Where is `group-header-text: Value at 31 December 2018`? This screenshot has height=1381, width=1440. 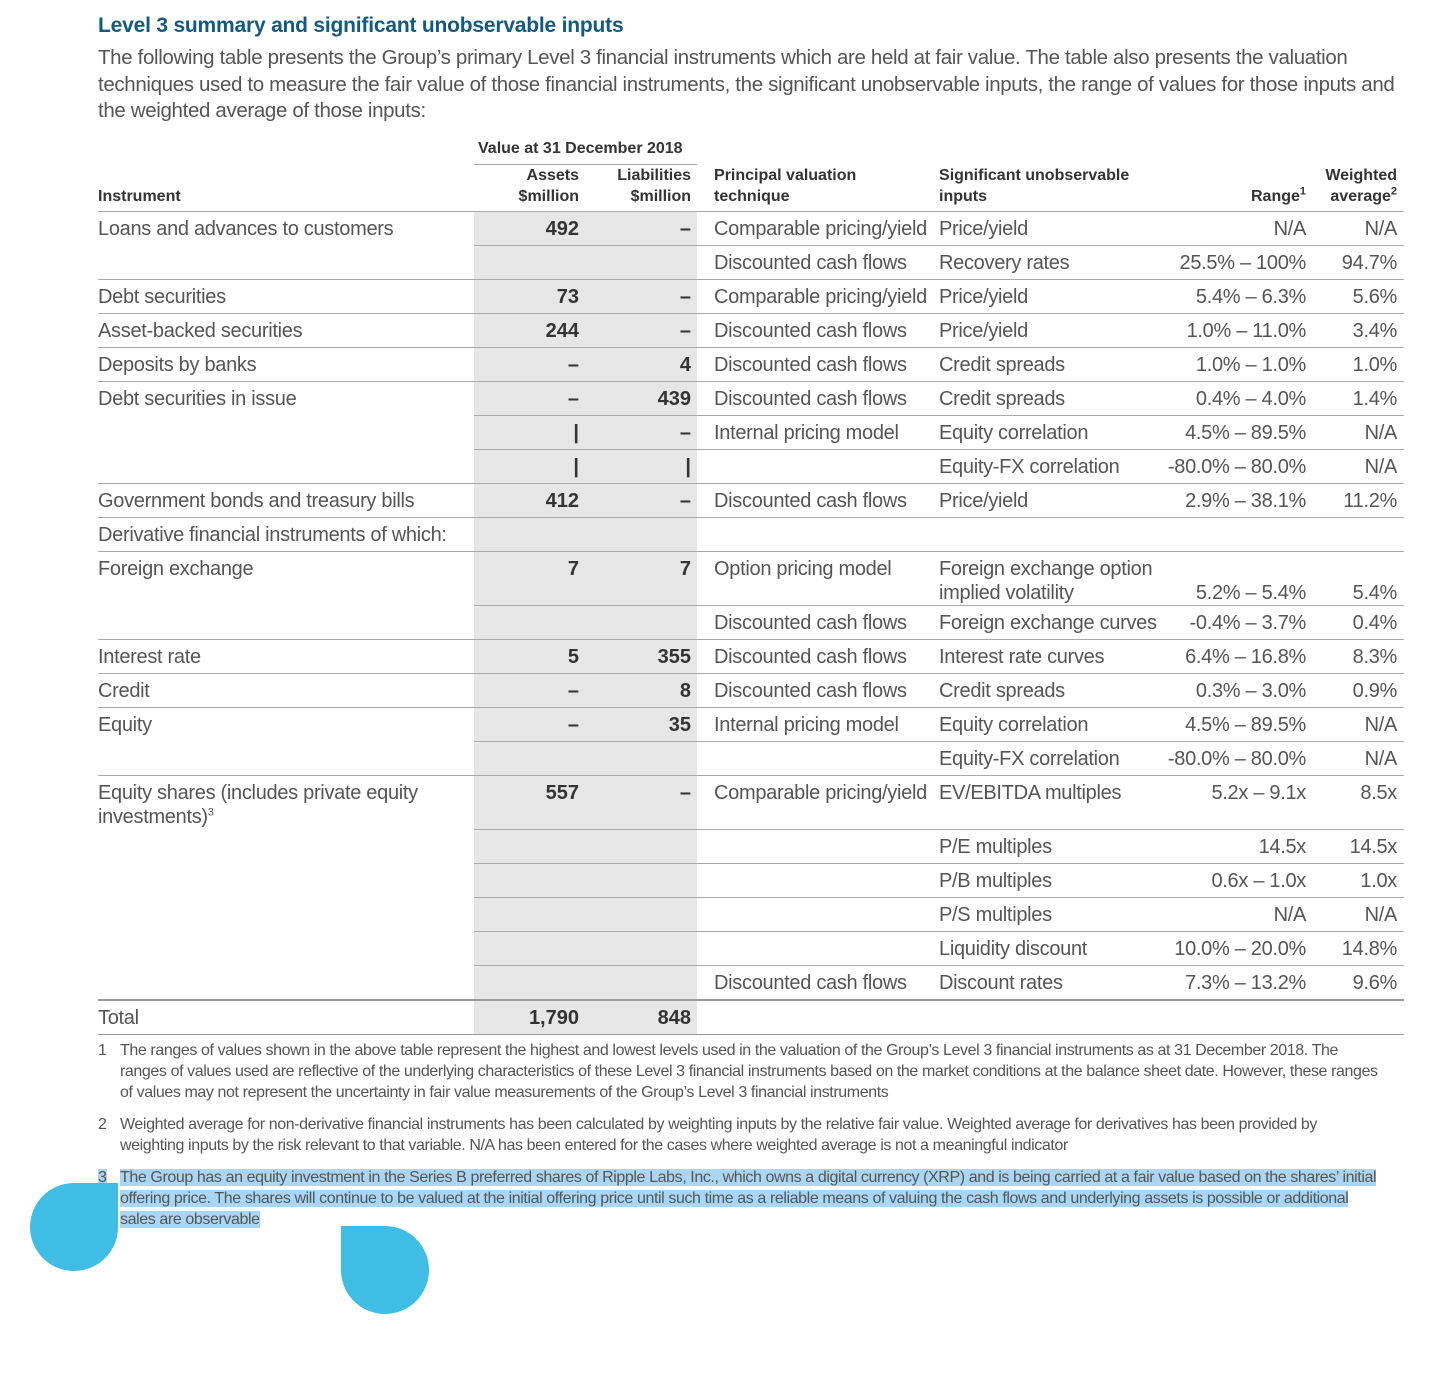 group-header-text: Value at 31 December 2018 is located at coordinates (580, 148).